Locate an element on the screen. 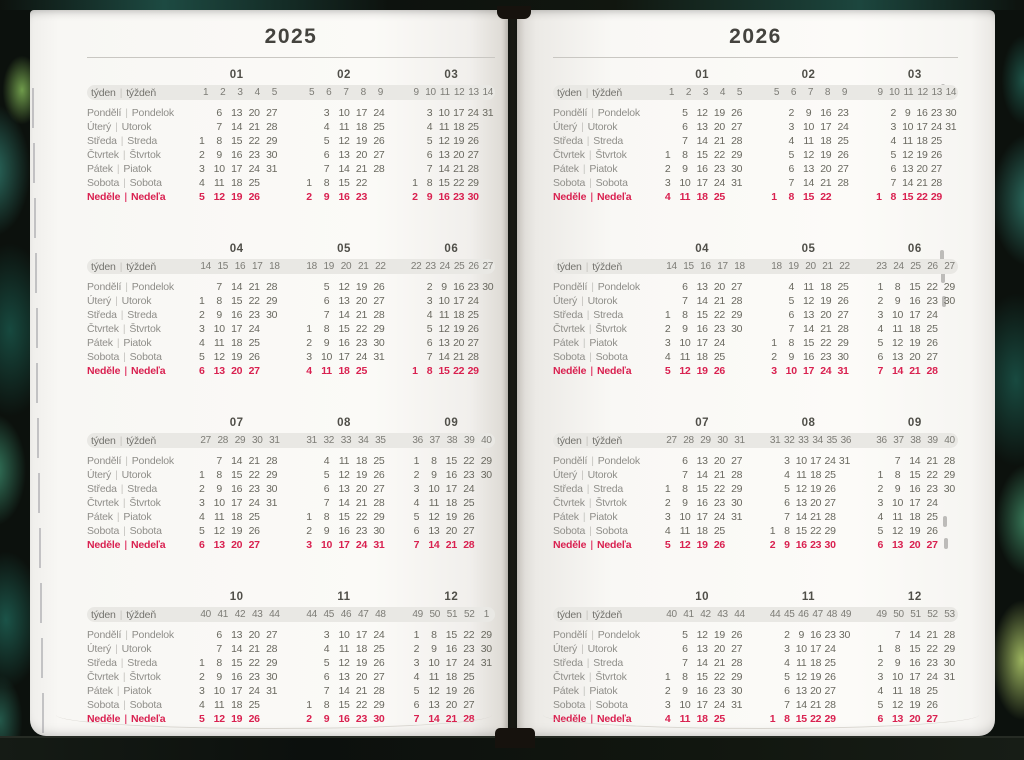 The width and height of the screenshot is (1024, 760). week-label-sk: týždeň is located at coordinates (141, 614).